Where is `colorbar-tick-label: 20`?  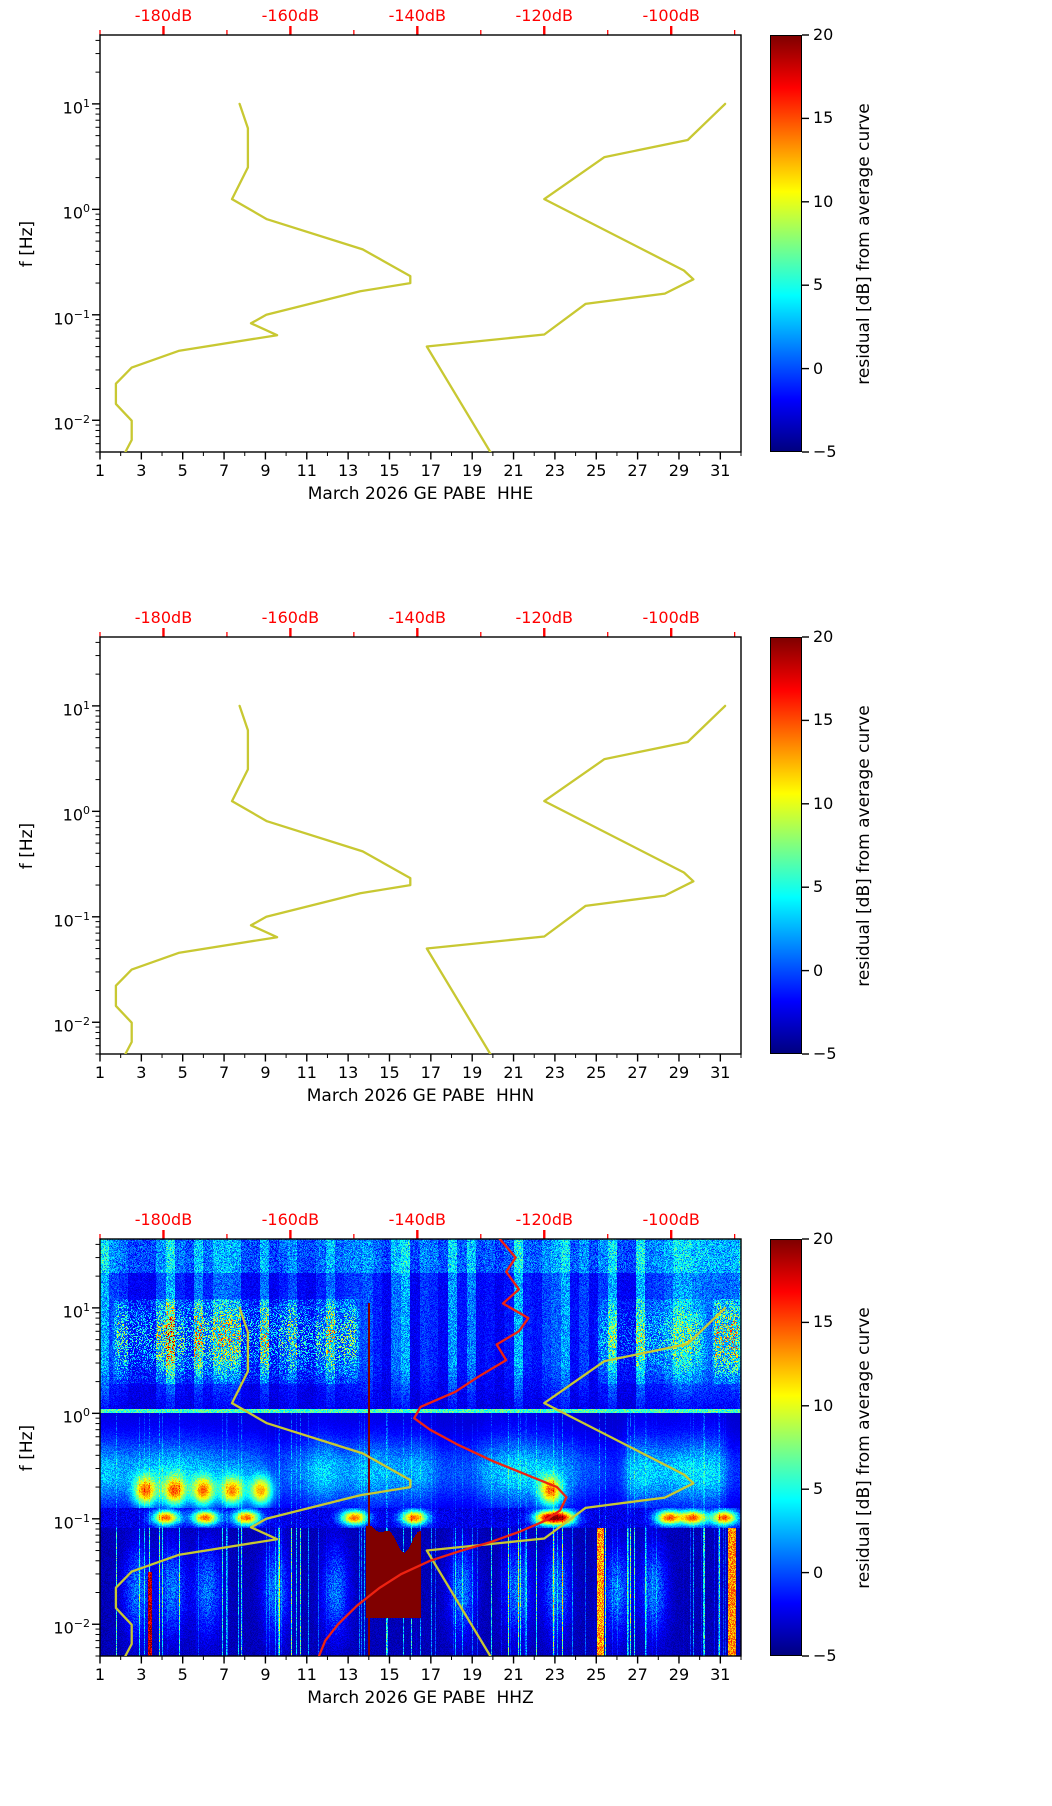 colorbar-tick-label: 20 is located at coordinates (823, 1238).